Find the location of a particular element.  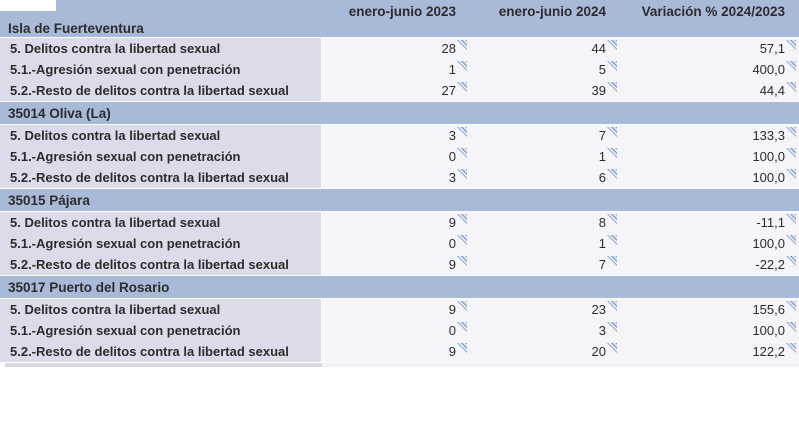

column-header-2024: enero-junio 2024 is located at coordinates (552, 11).